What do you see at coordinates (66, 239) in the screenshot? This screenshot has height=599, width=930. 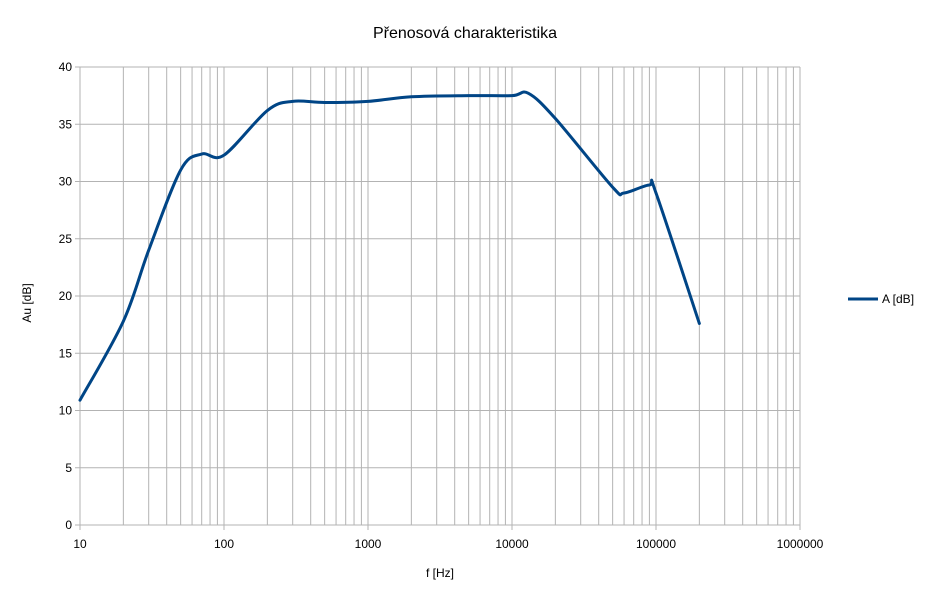 I see `y-tick-label: 25` at bounding box center [66, 239].